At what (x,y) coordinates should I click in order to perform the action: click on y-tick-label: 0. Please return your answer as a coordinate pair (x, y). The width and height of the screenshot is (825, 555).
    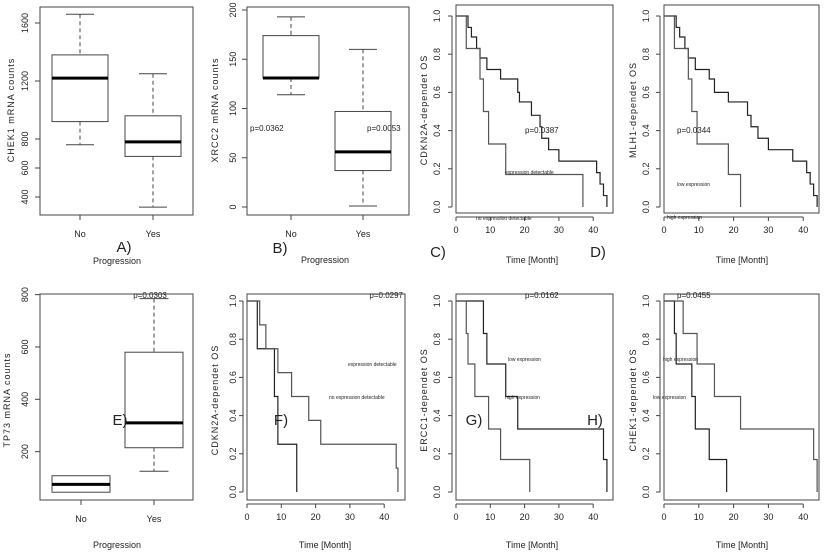
    Looking at the image, I should click on (233, 206).